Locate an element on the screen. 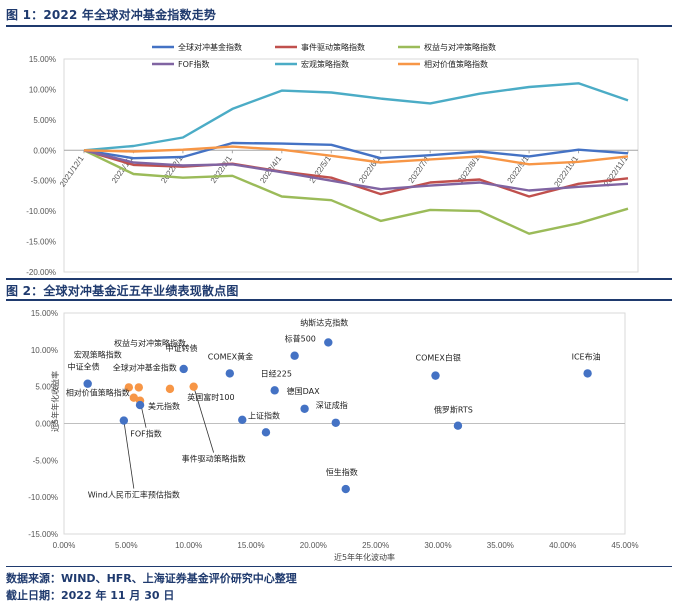 The height and width of the screenshot is (605, 678). x-tick-label: 35.00% is located at coordinates (500, 545).